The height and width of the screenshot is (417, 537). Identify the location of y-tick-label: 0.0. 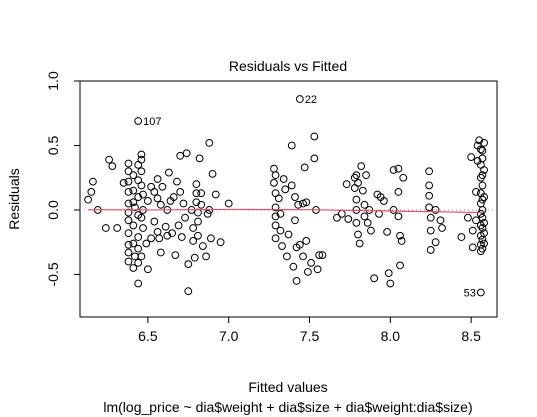
(53, 210).